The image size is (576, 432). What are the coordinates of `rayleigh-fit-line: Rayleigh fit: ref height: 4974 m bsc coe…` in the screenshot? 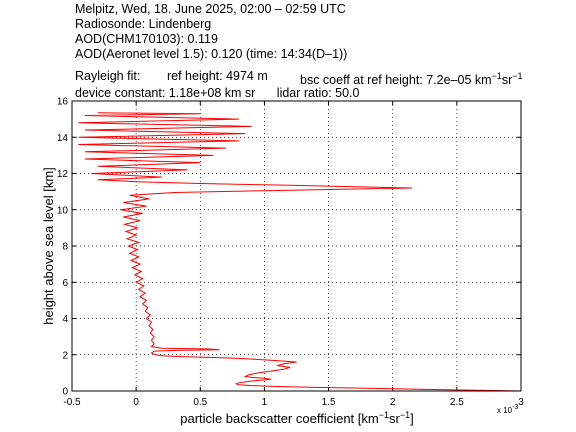 It's located at (320, 78).